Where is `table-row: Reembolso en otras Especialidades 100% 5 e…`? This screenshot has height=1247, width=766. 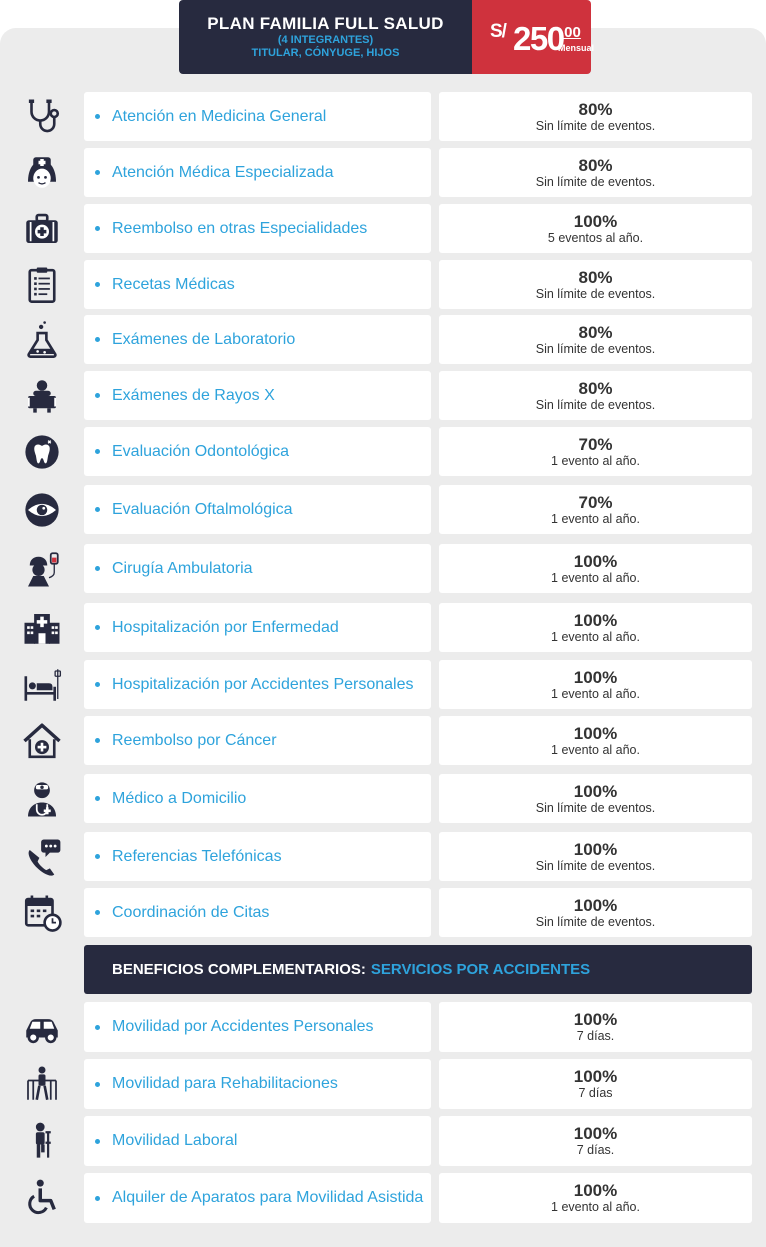 table-row: Reembolso en otras Especialidades 100% 5 e… is located at coordinates (383, 228).